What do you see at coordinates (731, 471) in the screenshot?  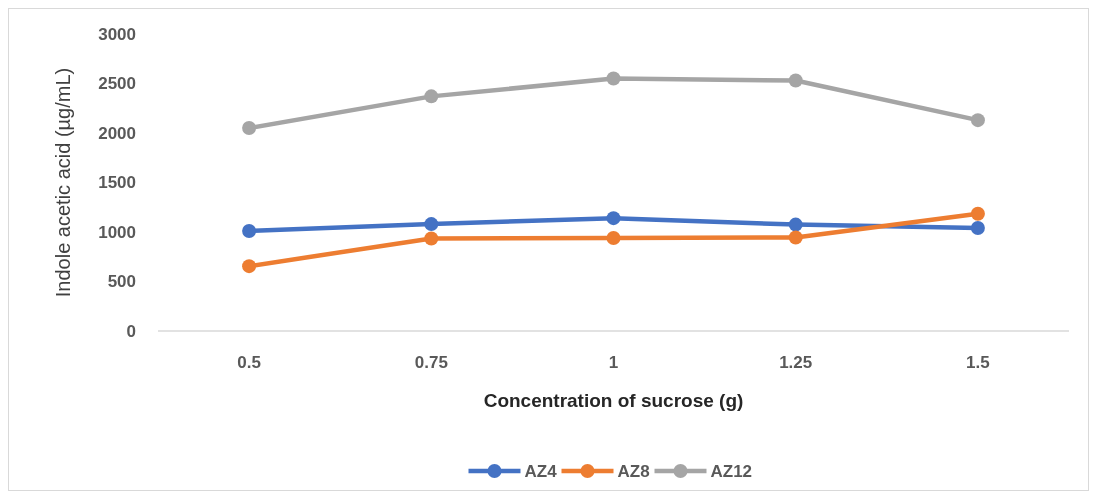 I see `legend-label: AZ12` at bounding box center [731, 471].